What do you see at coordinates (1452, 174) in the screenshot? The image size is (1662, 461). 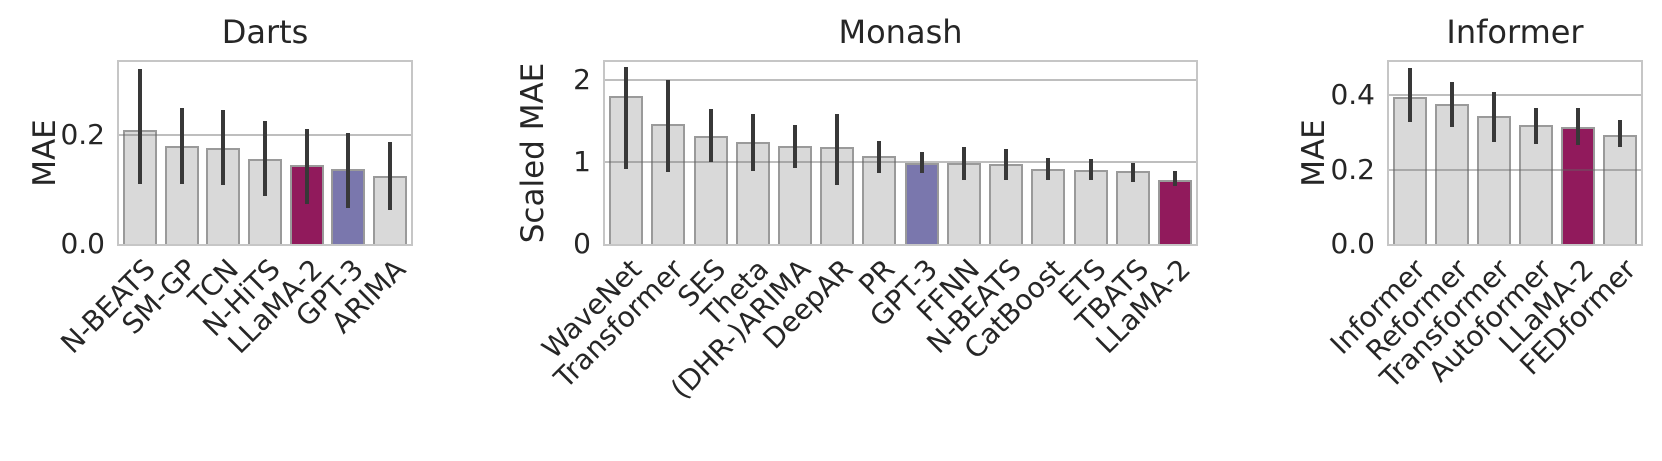 I see `bar-reformer` at bounding box center [1452, 174].